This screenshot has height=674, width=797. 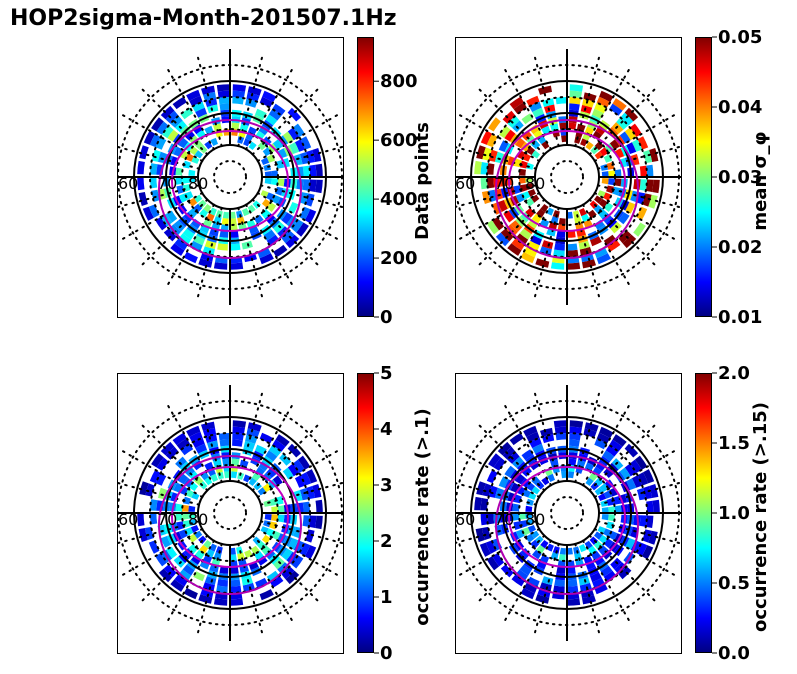 What do you see at coordinates (734, 373) in the screenshot?
I see `colorbar-tick-label: 2.0` at bounding box center [734, 373].